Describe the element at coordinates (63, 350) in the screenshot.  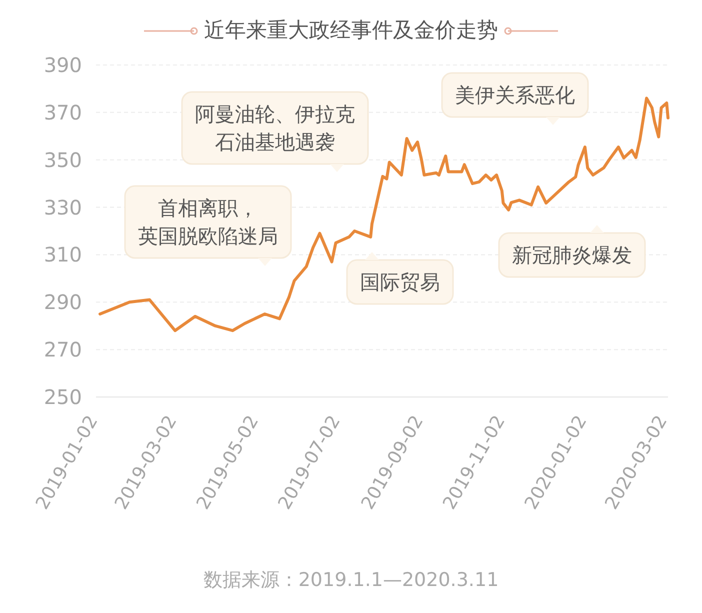
I see `y-tick-label: 270` at that location.